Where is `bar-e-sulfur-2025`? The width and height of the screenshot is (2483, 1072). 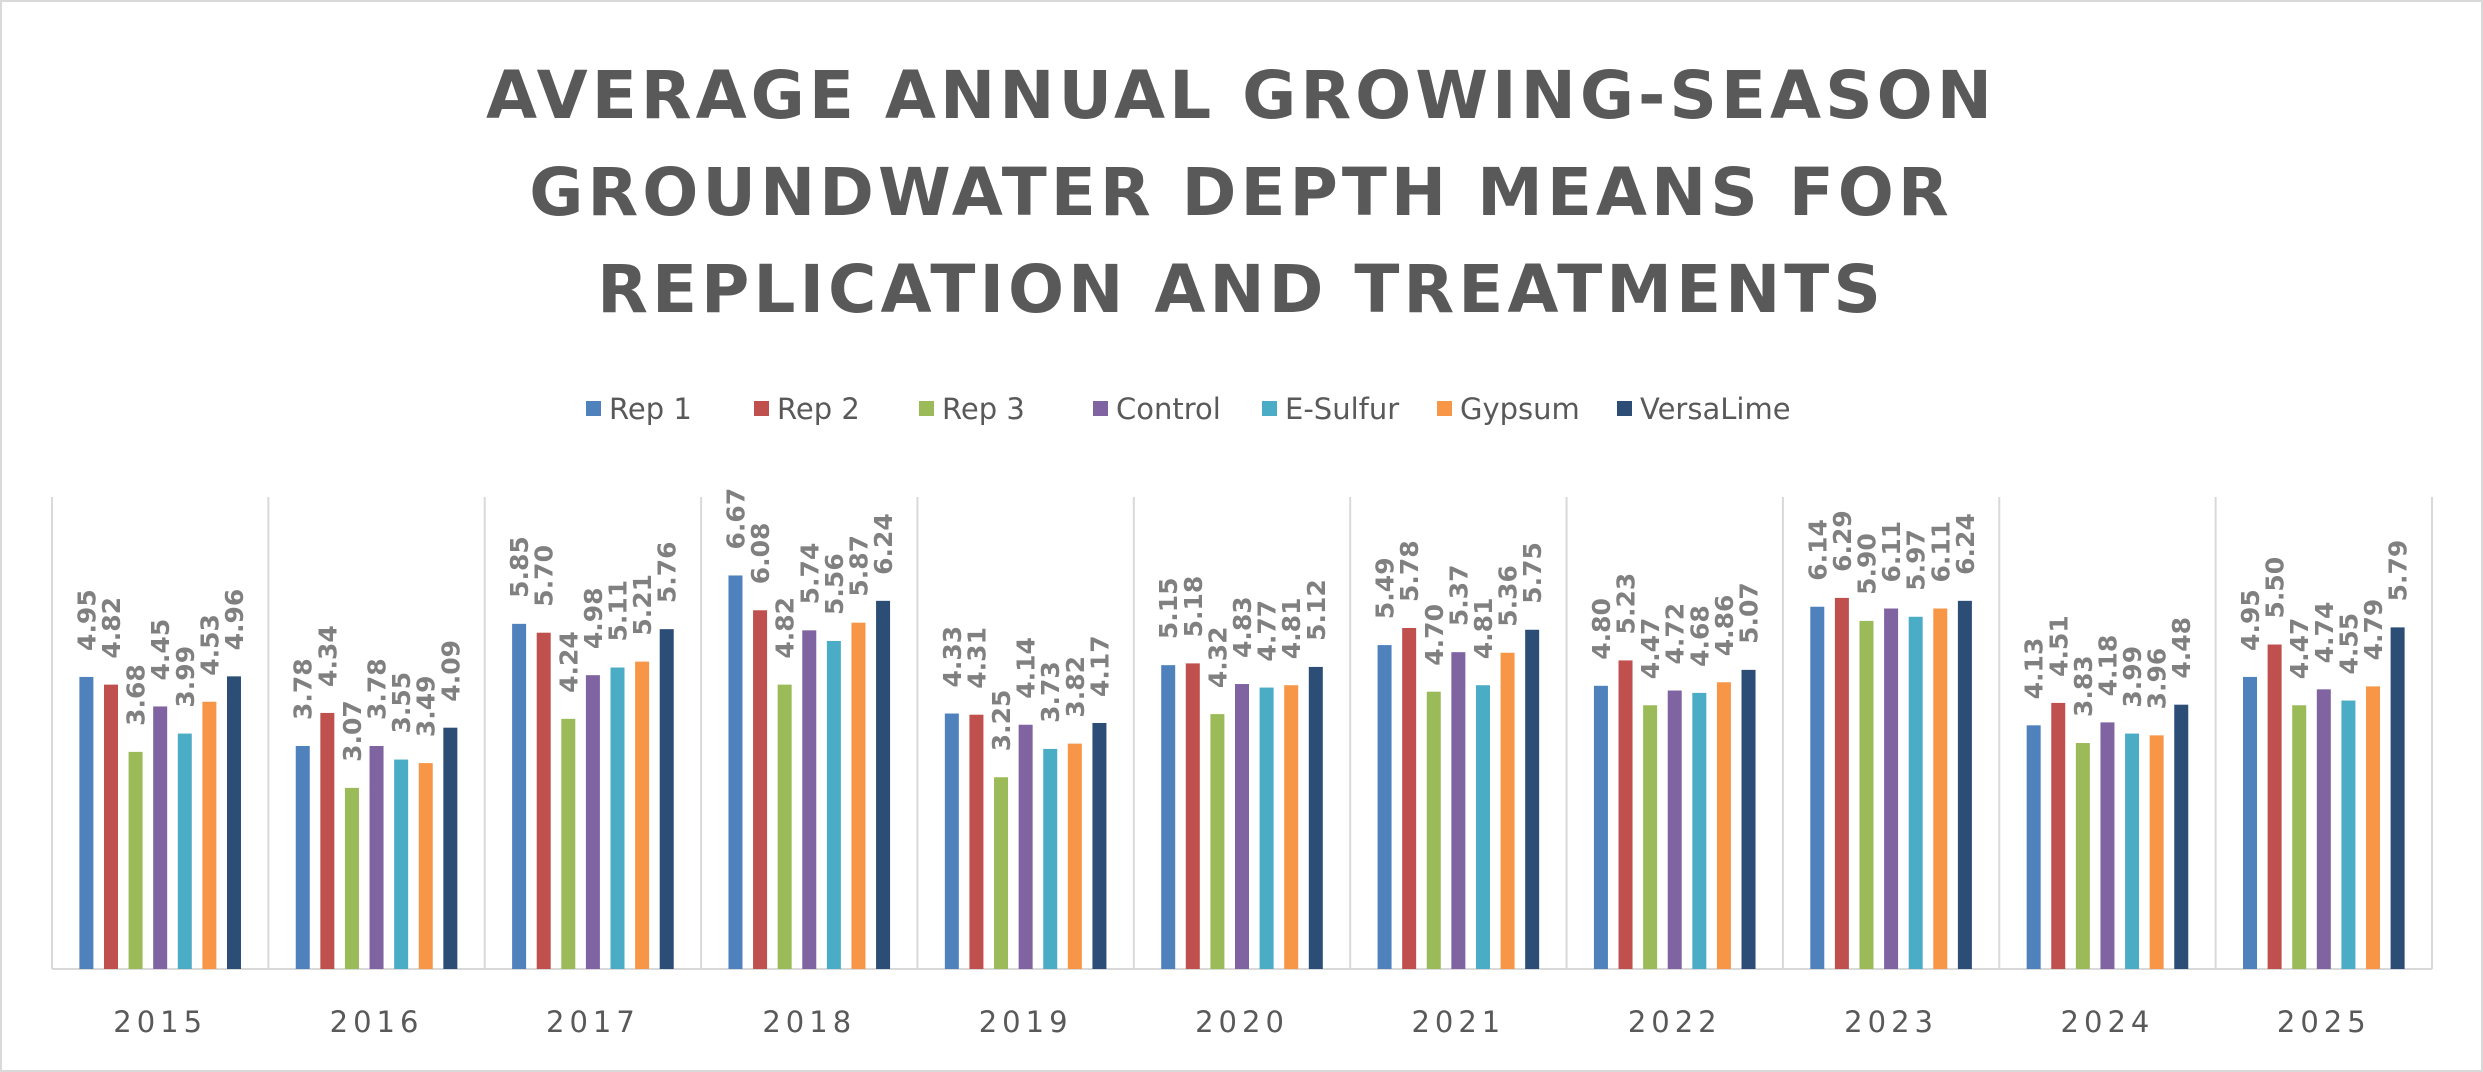 bar-e-sulfur-2025 is located at coordinates (2348, 834).